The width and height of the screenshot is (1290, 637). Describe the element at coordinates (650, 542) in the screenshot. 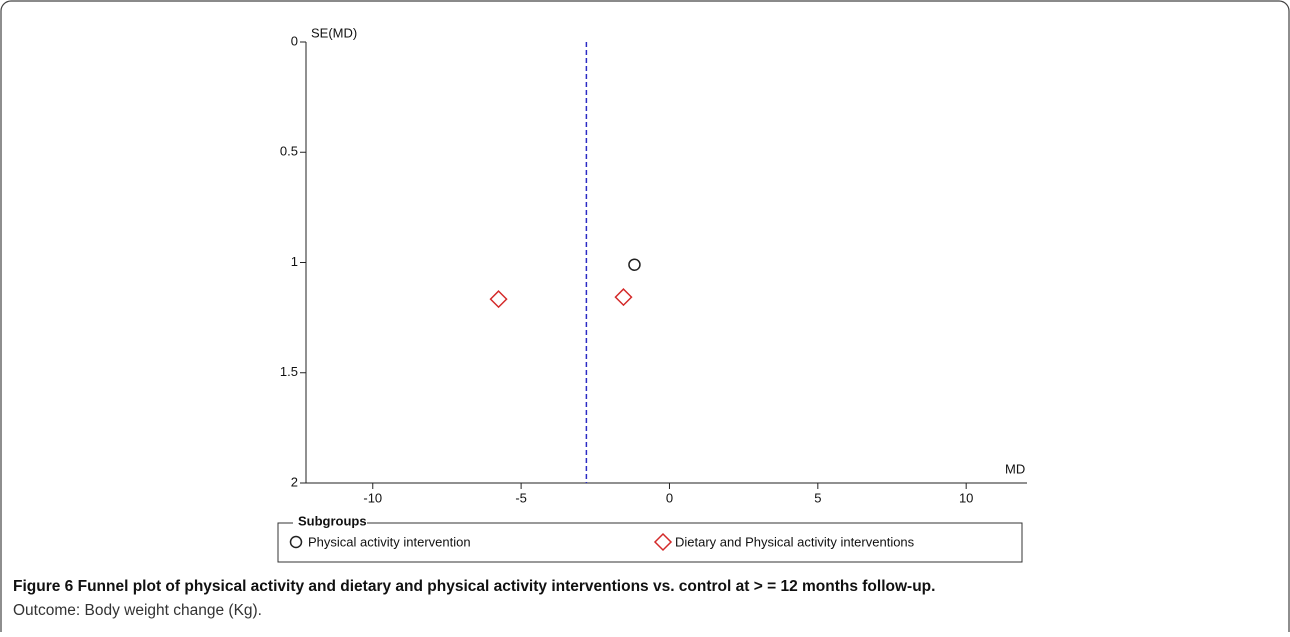

I see `legend-box` at that location.